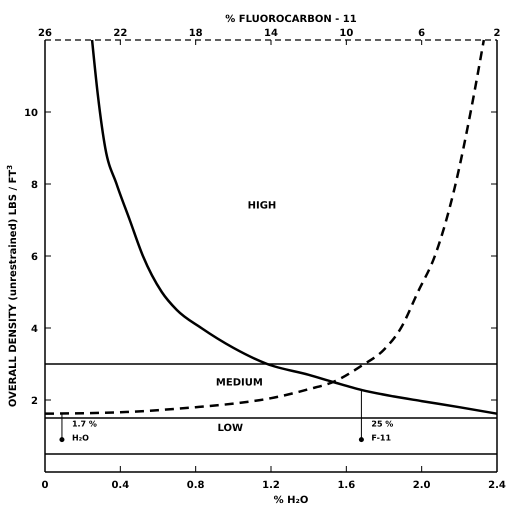 Image resolution: width=509 pixels, height=506 pixels. Describe the element at coordinates (195, 485) in the screenshot. I see `x-tick-label: 0.8` at that location.